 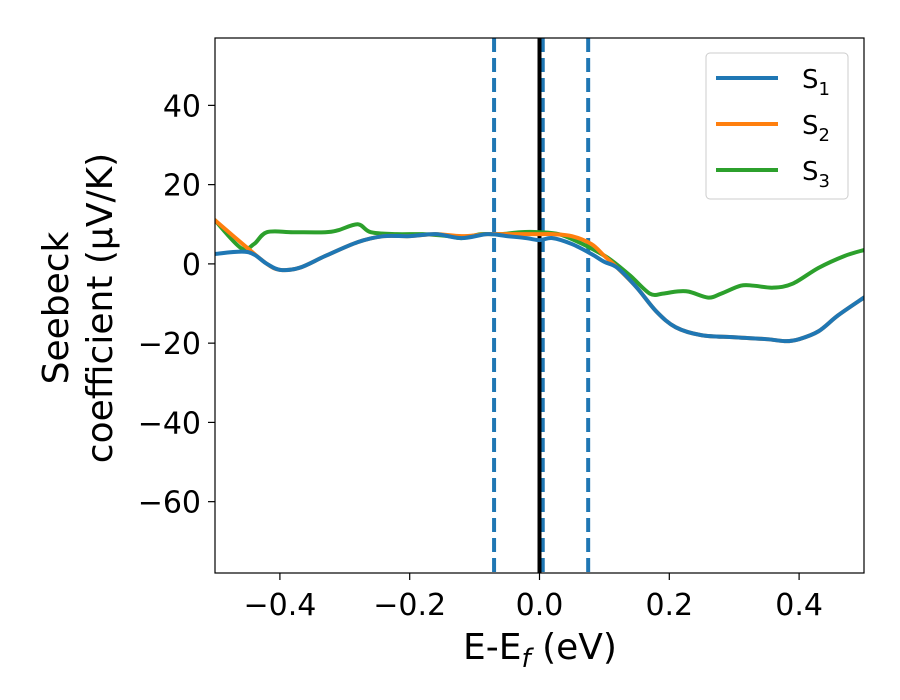 I want to click on series-line-s1, so click(x=539, y=288).